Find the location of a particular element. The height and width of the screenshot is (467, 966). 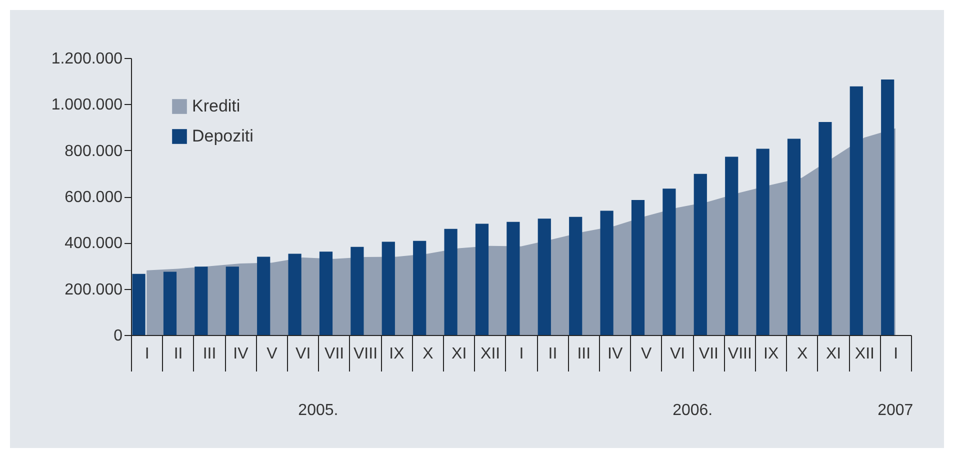

y-tick-label: 400.000 is located at coordinates (93, 243).